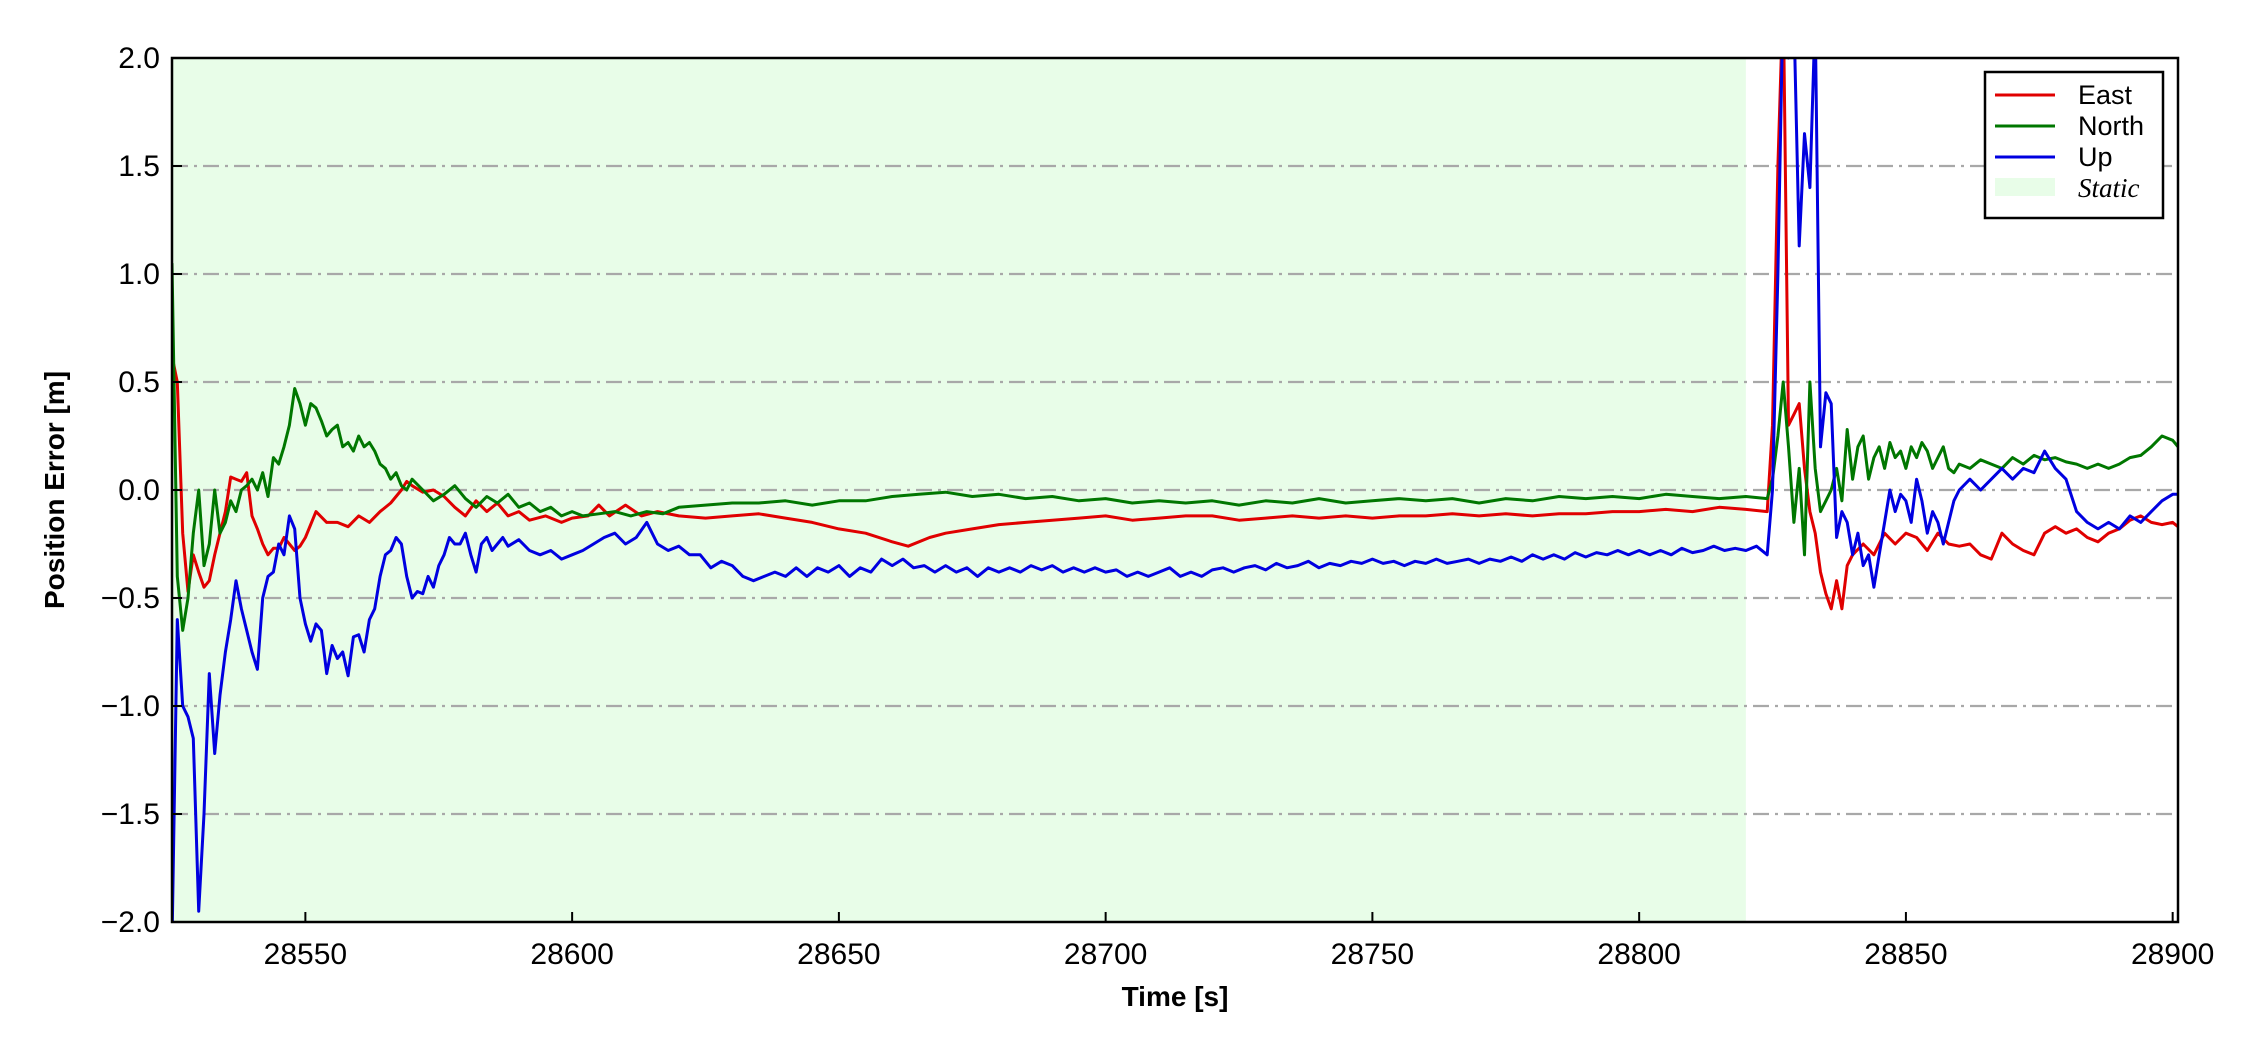  I want to click on y-tick-label: −0.5, so click(130, 598).